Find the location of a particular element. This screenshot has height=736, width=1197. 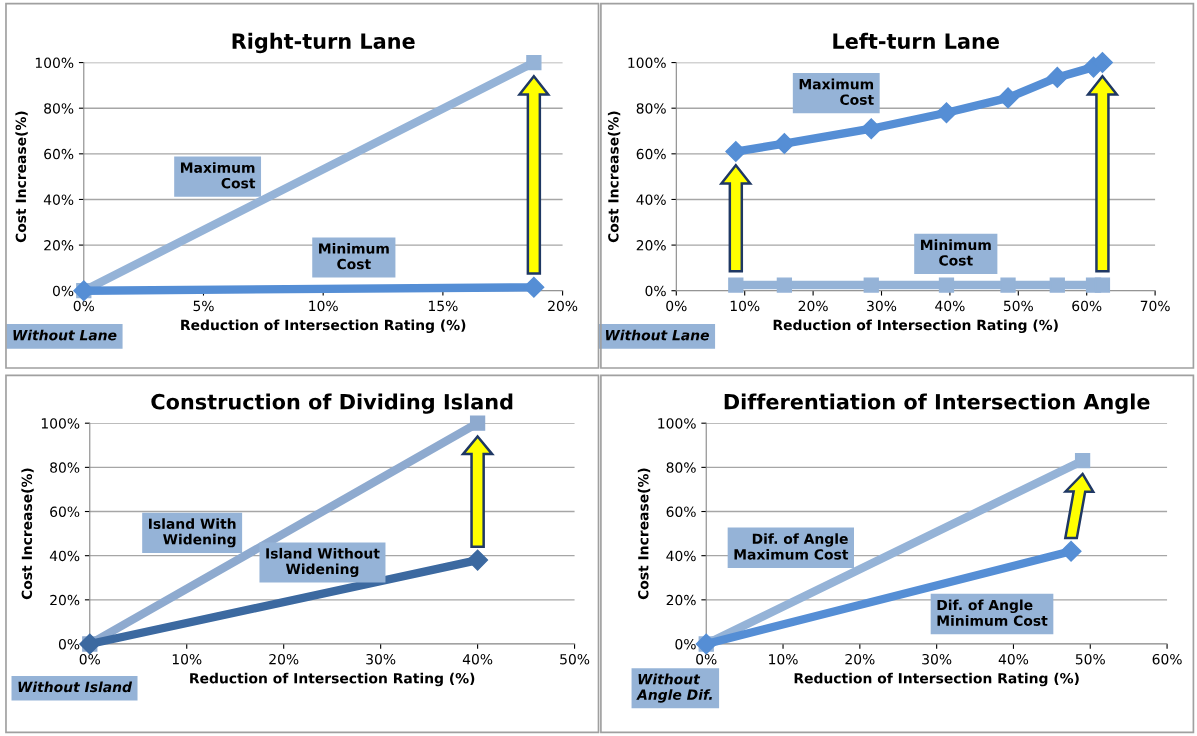

x-tick-label: 5% is located at coordinates (203, 306).